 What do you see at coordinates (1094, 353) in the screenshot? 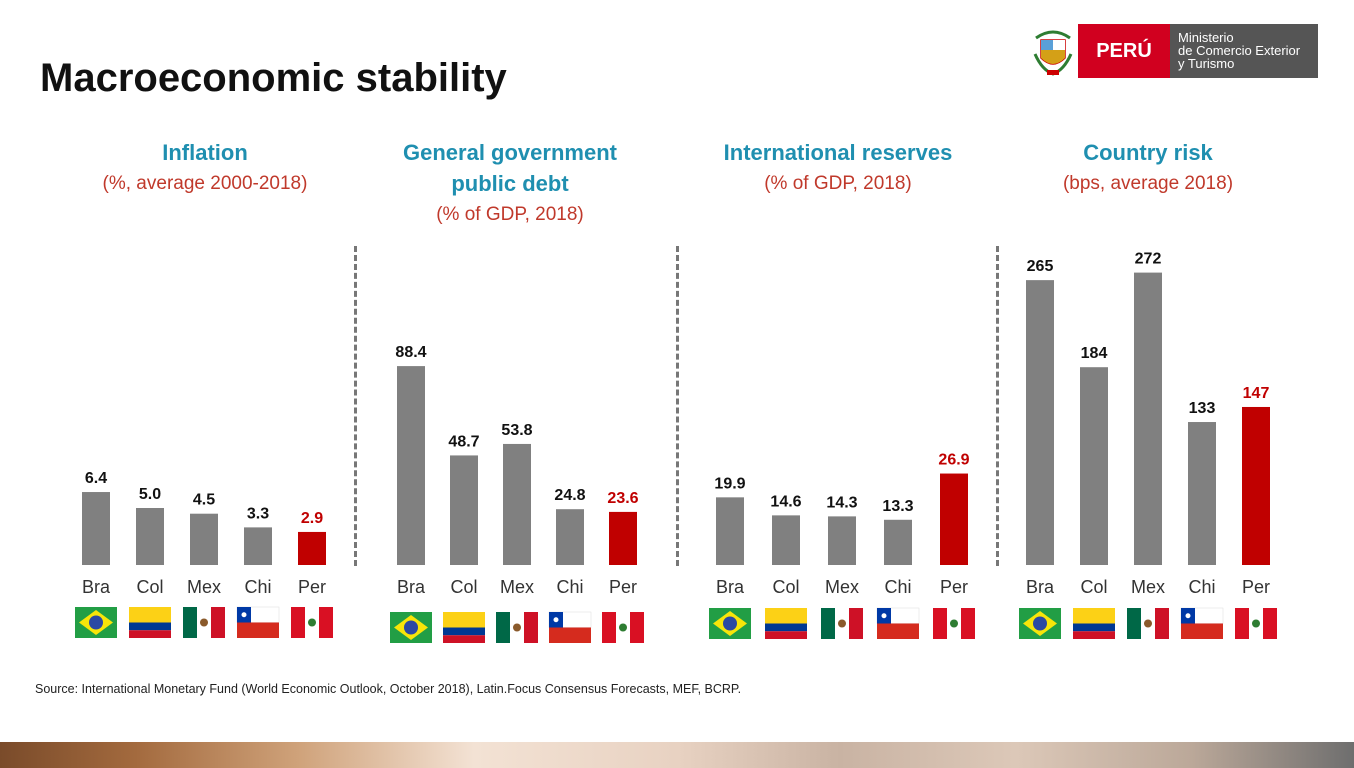
I see `data-label-3-col: 184` at bounding box center [1094, 353].